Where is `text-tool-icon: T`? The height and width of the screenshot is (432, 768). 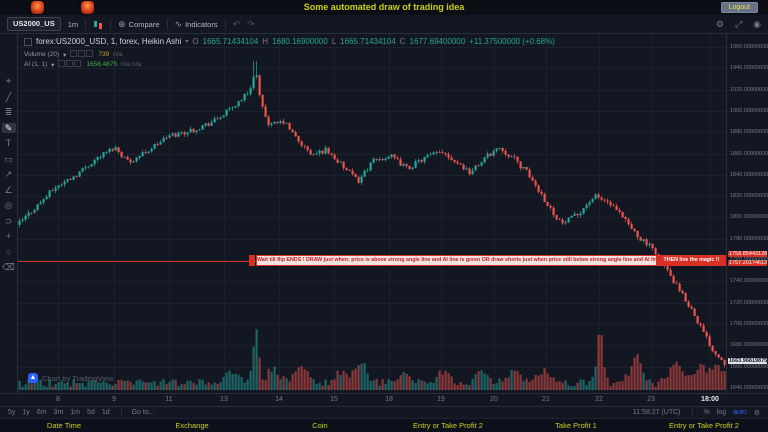 text-tool-icon: T is located at coordinates (8, 143).